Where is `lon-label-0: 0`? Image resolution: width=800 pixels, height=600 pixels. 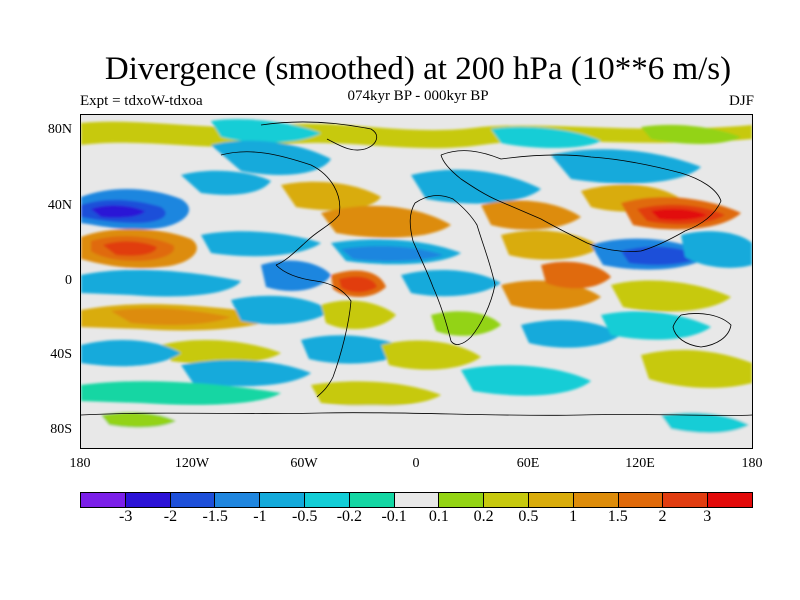 lon-label-0: 0 is located at coordinates (416, 463).